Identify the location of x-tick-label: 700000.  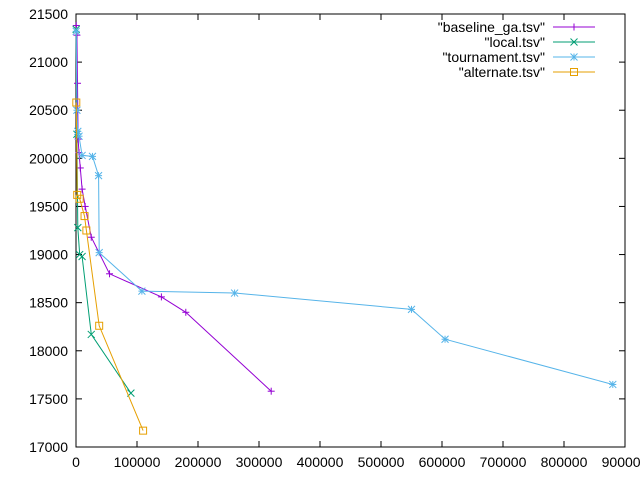
(503, 462).